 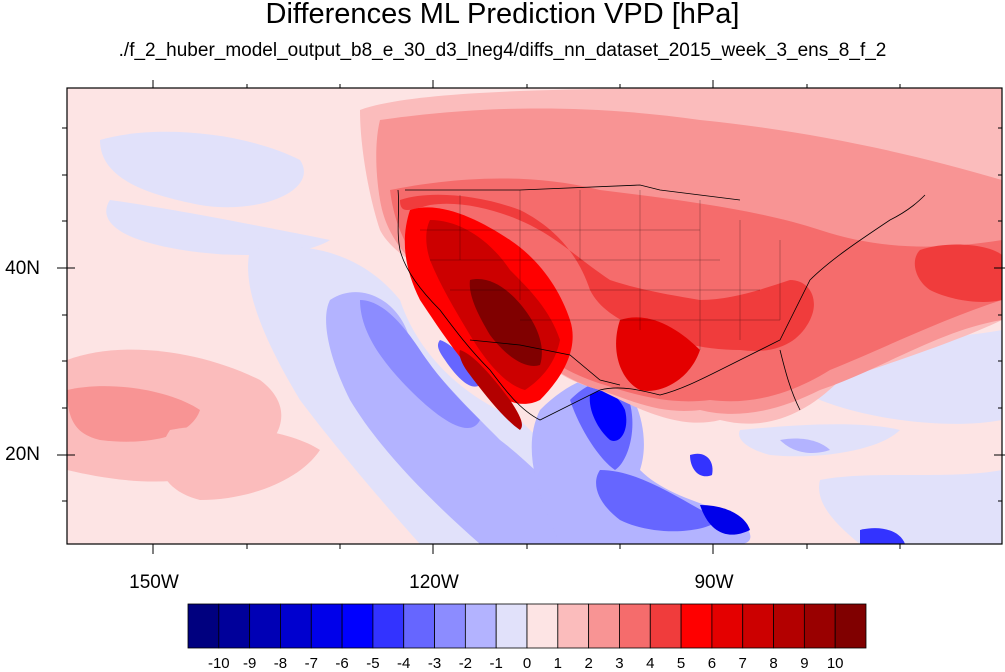 What do you see at coordinates (496, 663) in the screenshot?
I see `colorbar-tick-label: -1` at bounding box center [496, 663].